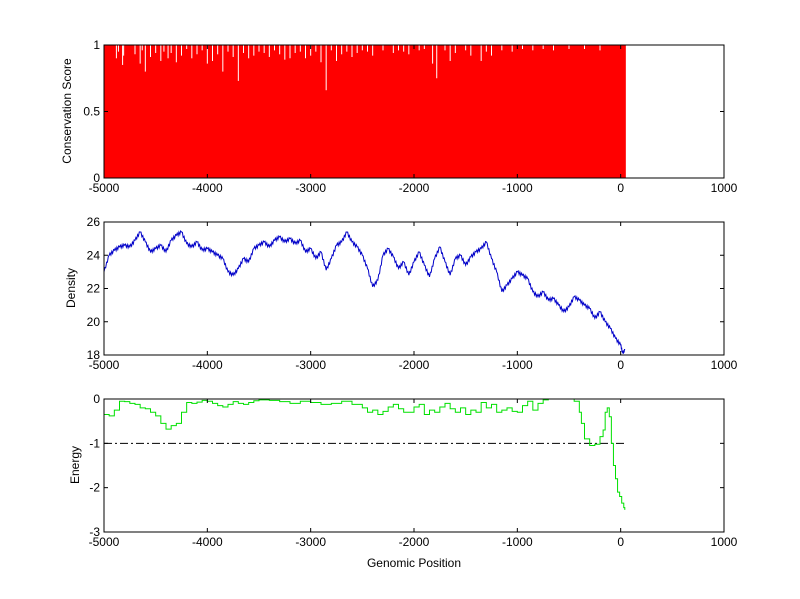 Image resolution: width=800 pixels, height=599 pixels. What do you see at coordinates (67, 111) in the screenshot?
I see `conservation-ylabel: Conservation Score` at bounding box center [67, 111].